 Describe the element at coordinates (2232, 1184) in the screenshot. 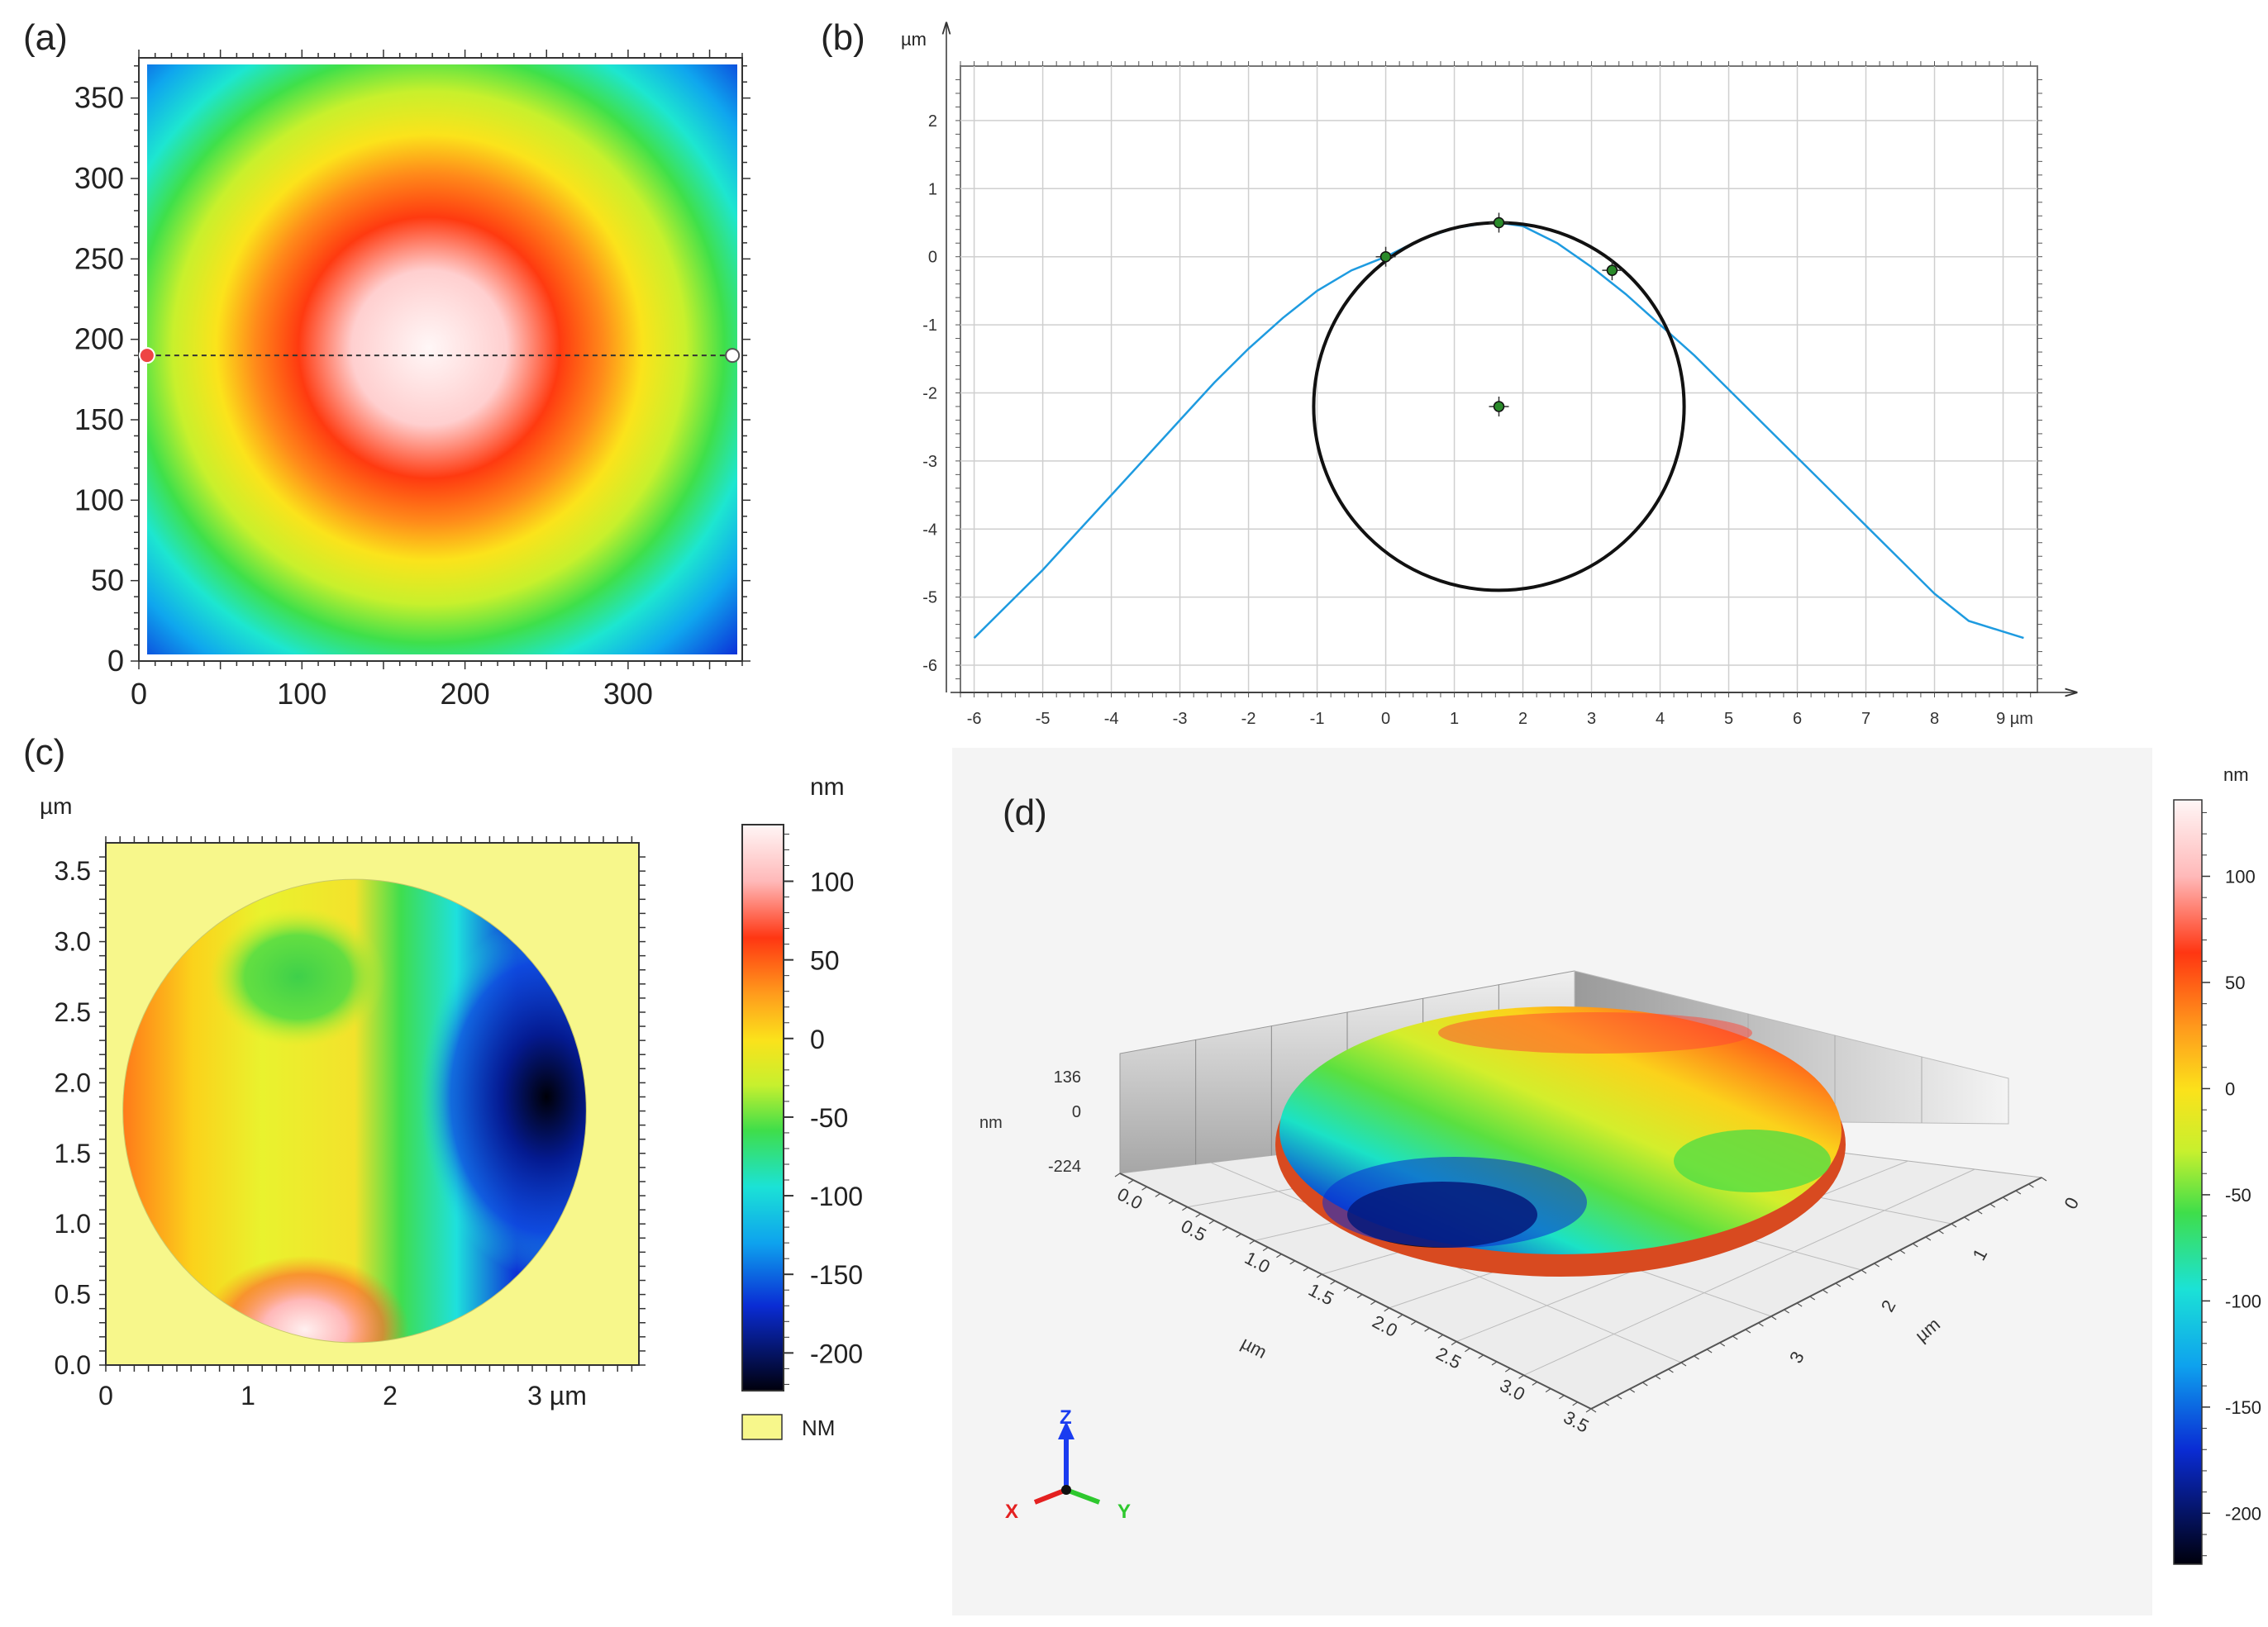

I see `colorbar-ticks-d: 100 50 0 -50 -100 -150 -200` at that location.